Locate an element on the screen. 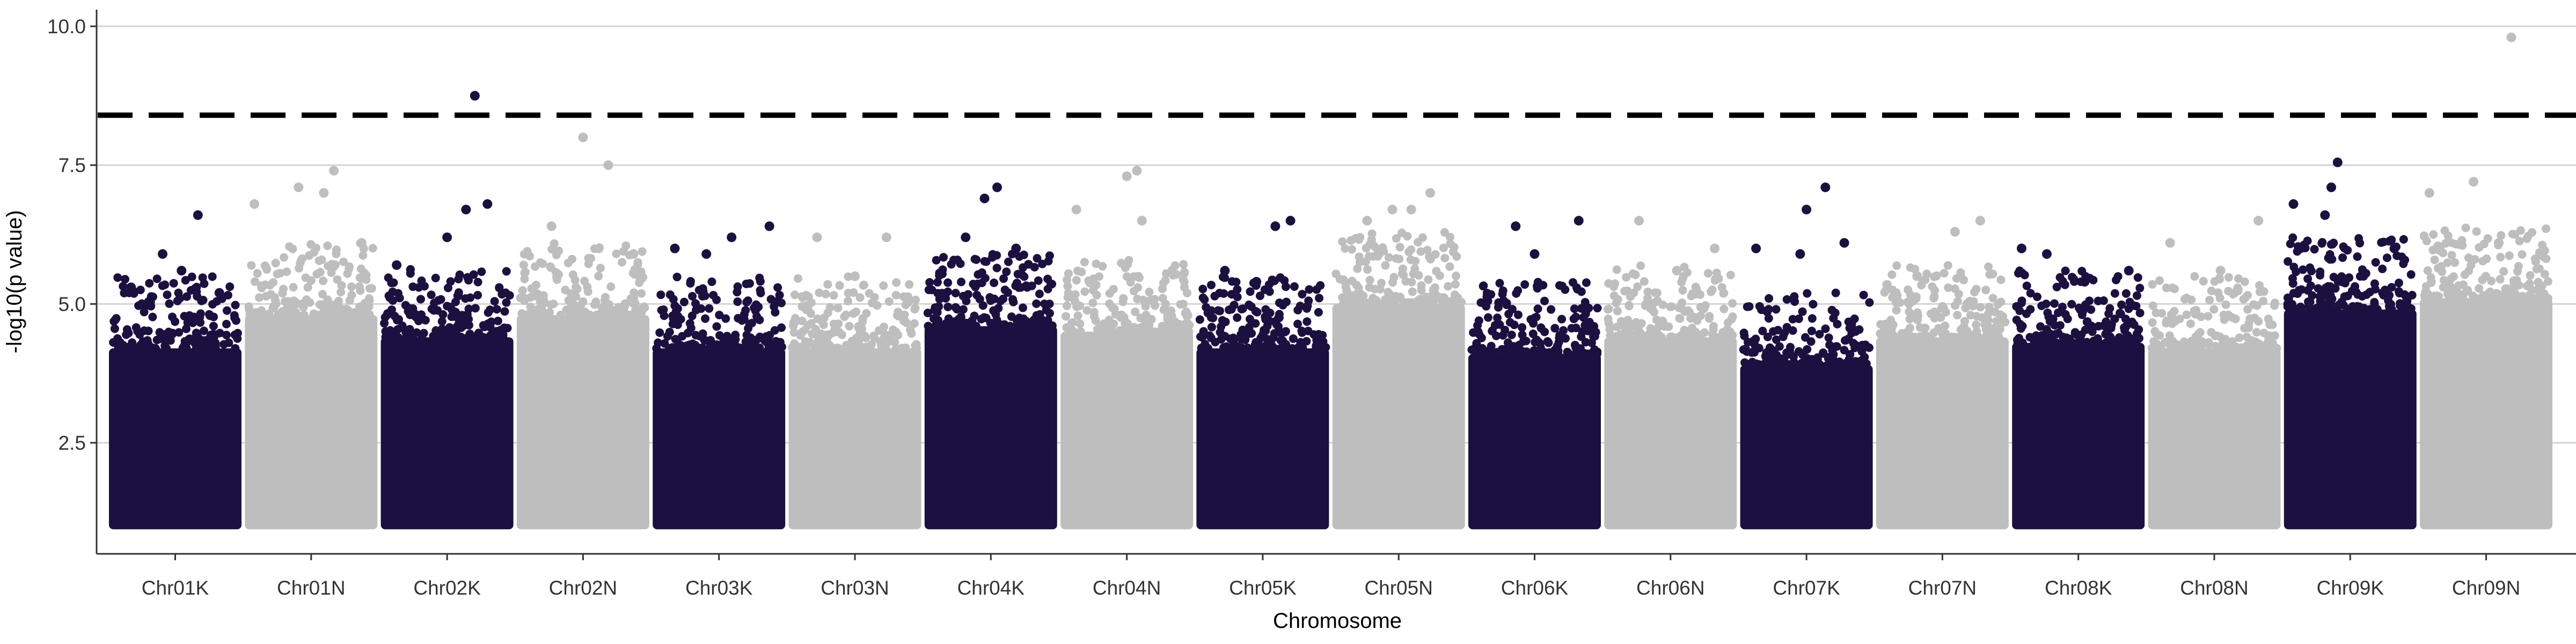 The width and height of the screenshot is (2576, 644). x-tick-label: Chr06K is located at coordinates (1535, 588).